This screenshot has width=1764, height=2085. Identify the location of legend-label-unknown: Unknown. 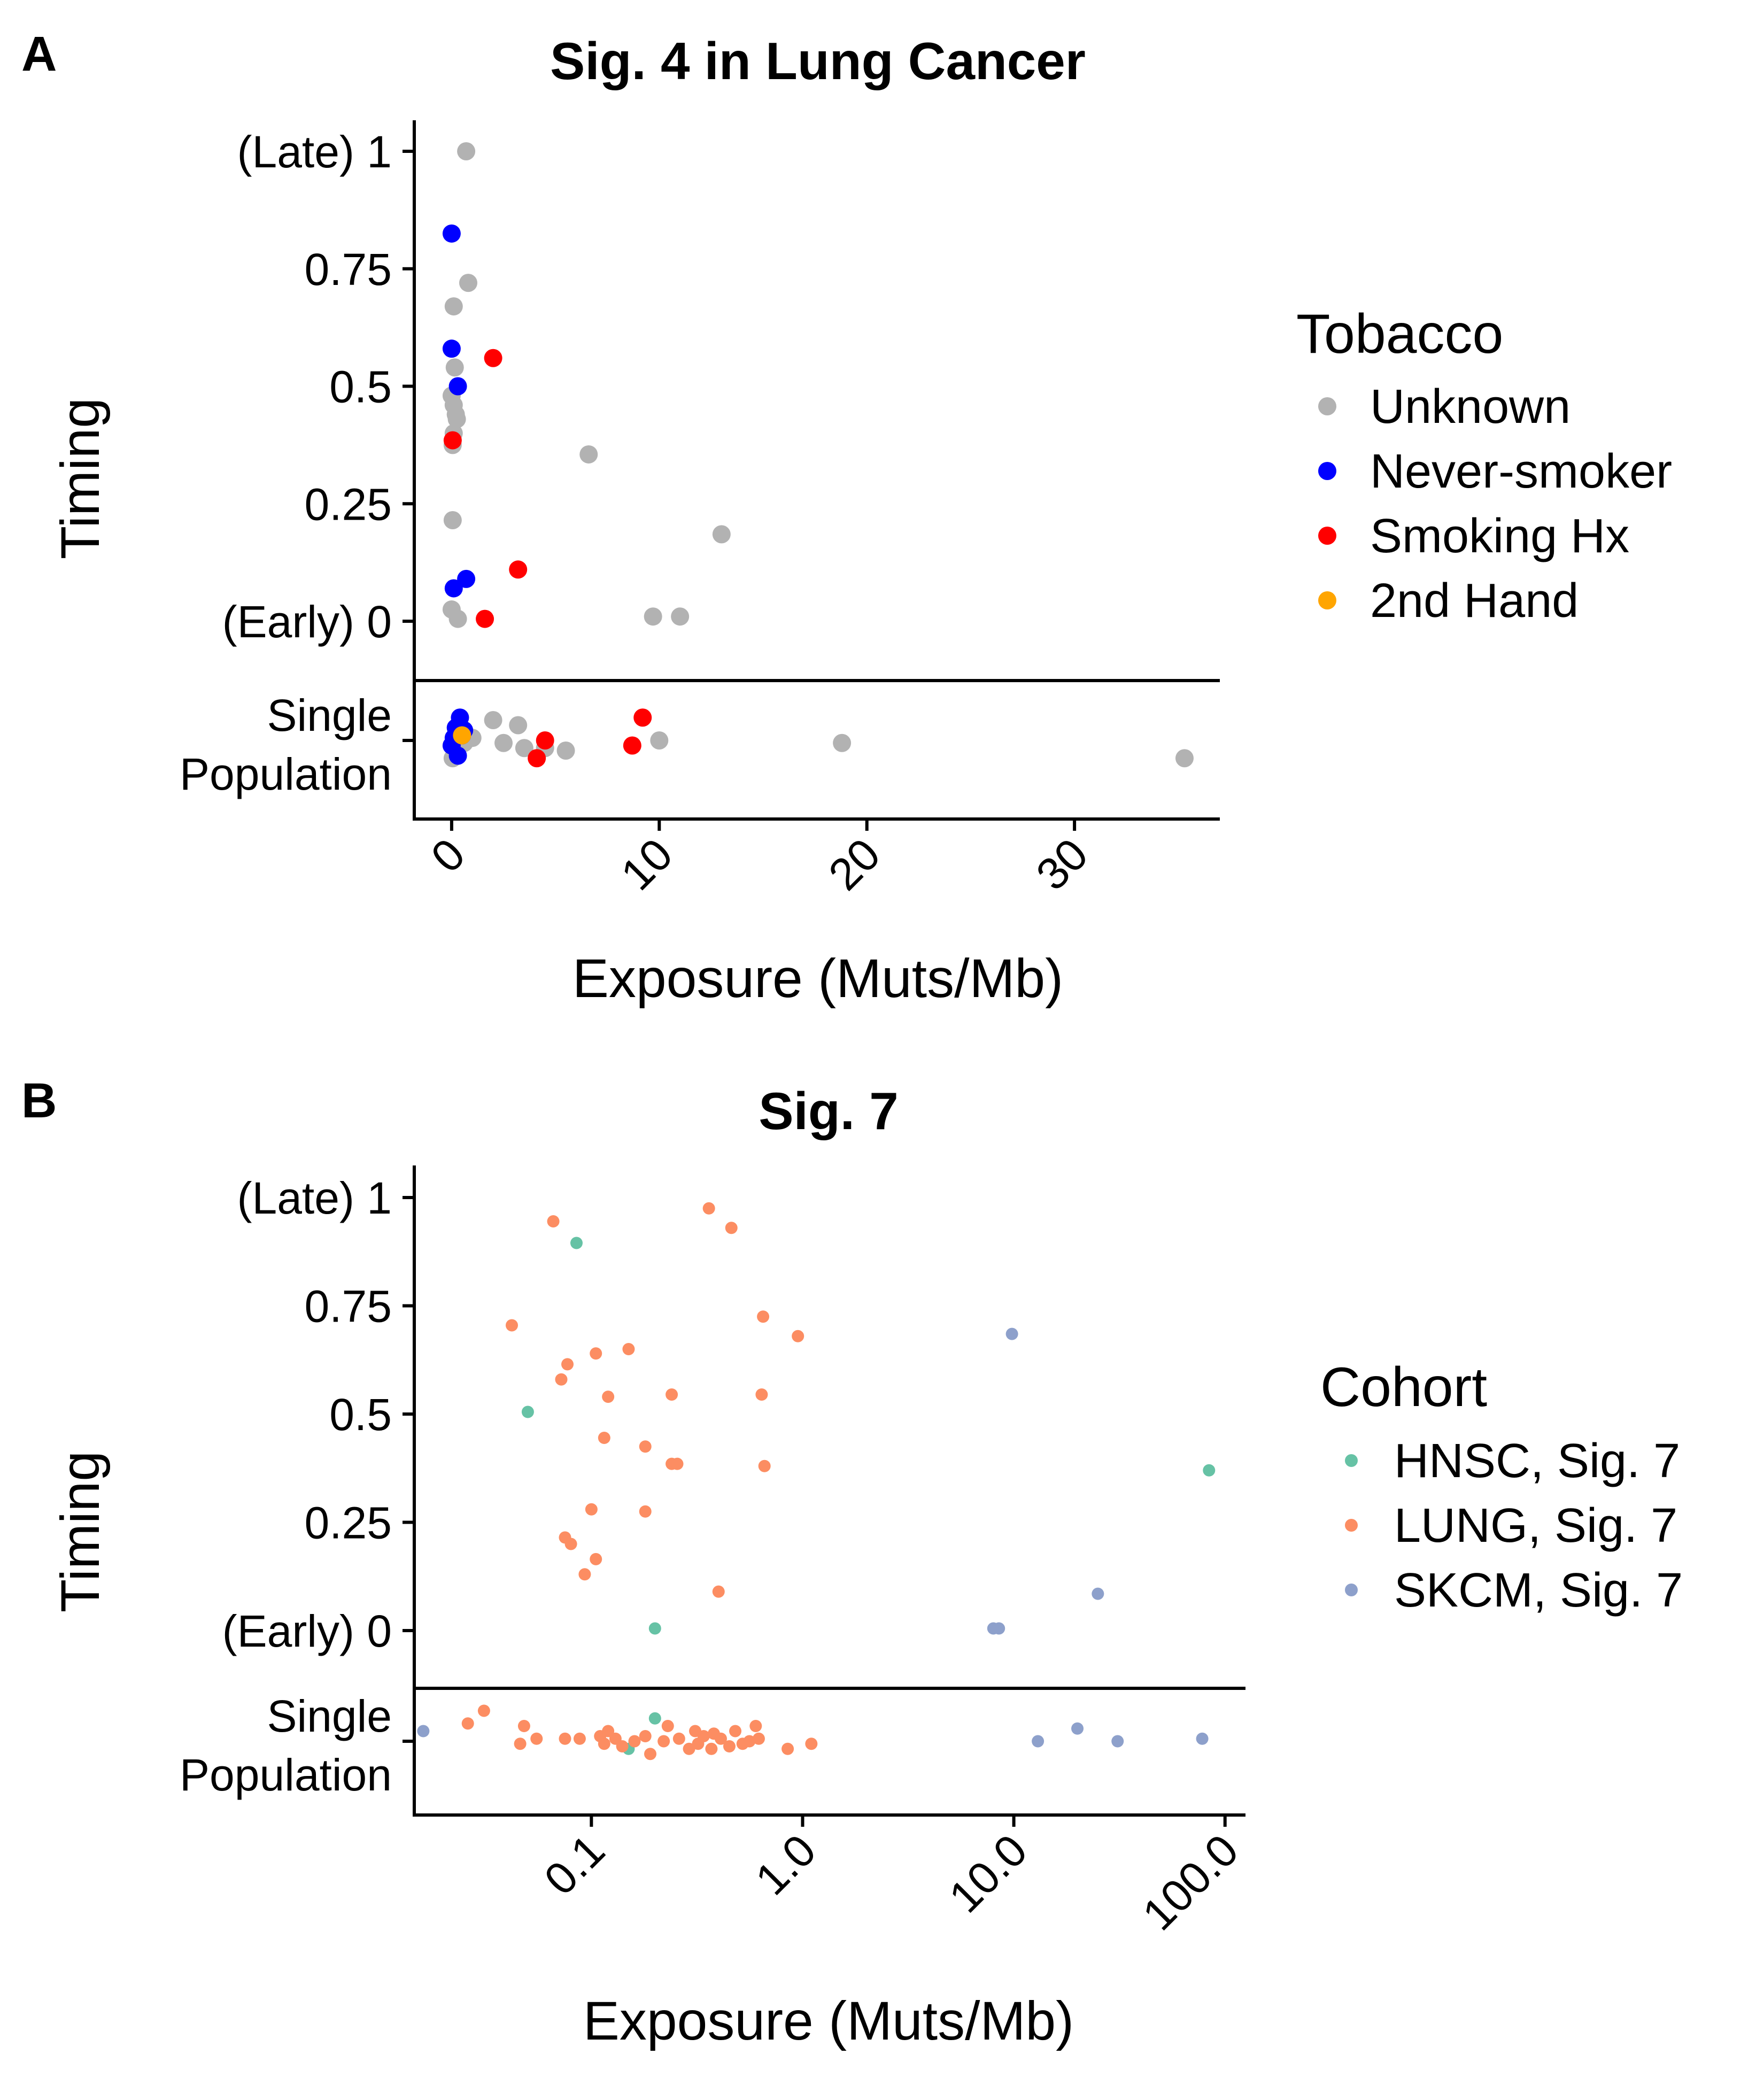
(1470, 407).